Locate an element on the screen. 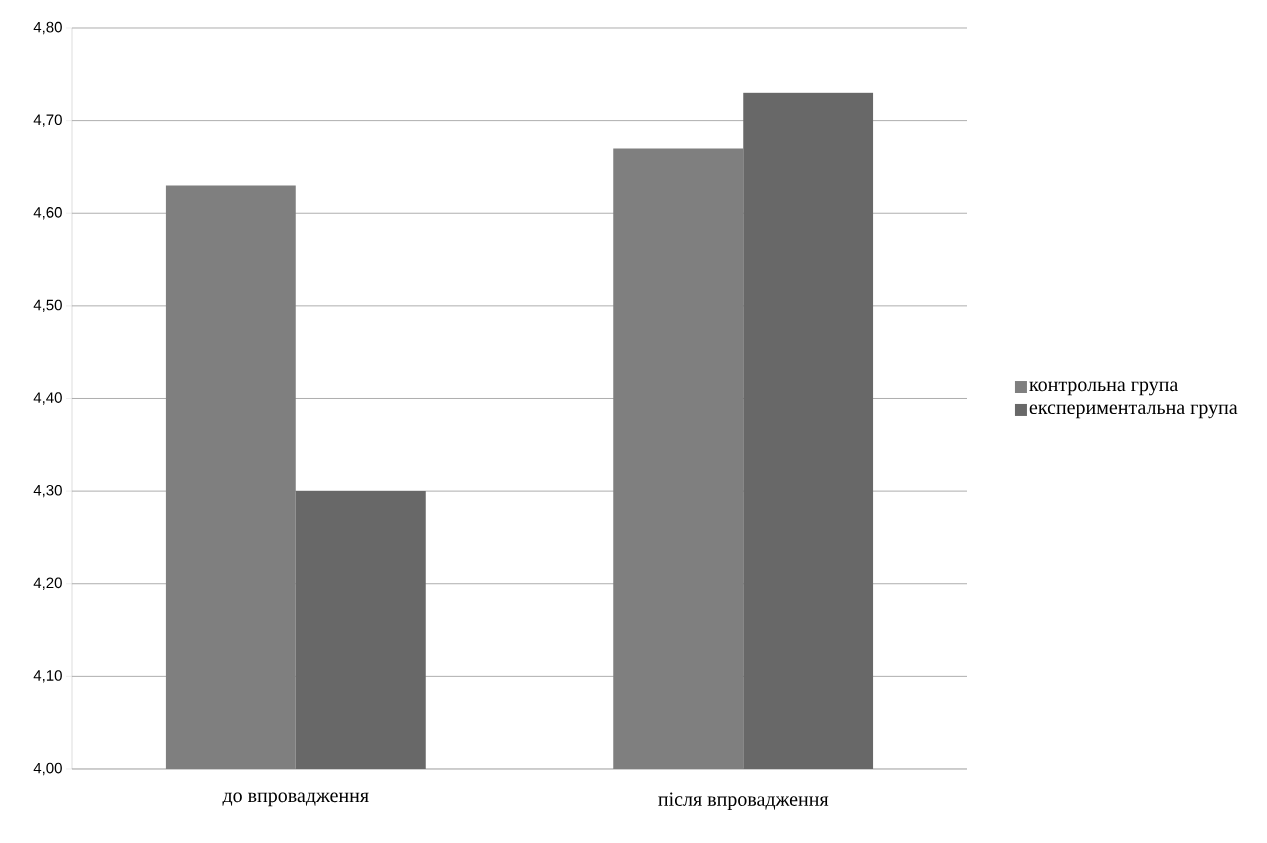 This screenshot has height=843, width=1267. y-tick-label: 4,60 is located at coordinates (47, 213).